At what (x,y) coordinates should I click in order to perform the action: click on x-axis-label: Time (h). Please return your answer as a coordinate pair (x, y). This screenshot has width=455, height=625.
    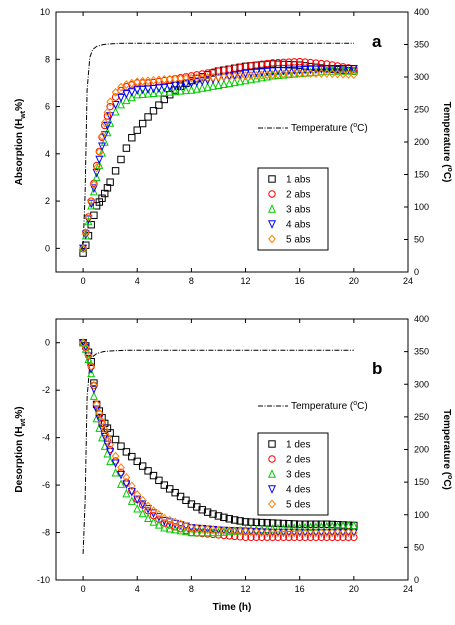
    Looking at the image, I should click on (232, 607).